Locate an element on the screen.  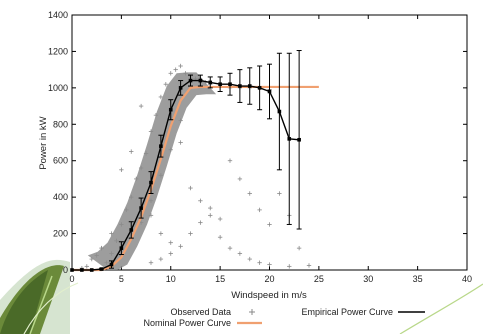
legend-observed-marker is located at coordinates (252, 312).